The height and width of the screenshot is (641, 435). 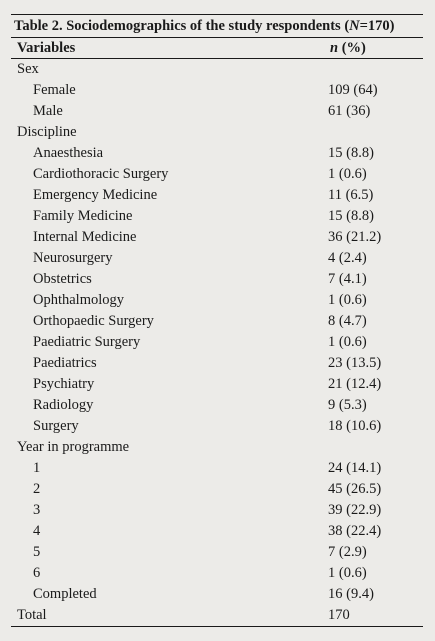 I want to click on table-row: 1 24 (14.1), so click(x=217, y=468).